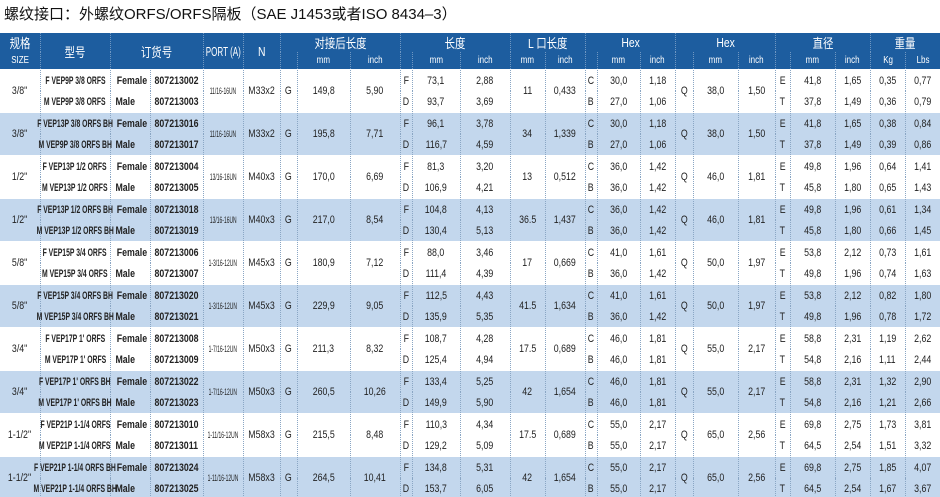 The image size is (940, 497). What do you see at coordinates (757, 91) in the screenshot?
I see `hex-inch: 1,50` at bounding box center [757, 91].